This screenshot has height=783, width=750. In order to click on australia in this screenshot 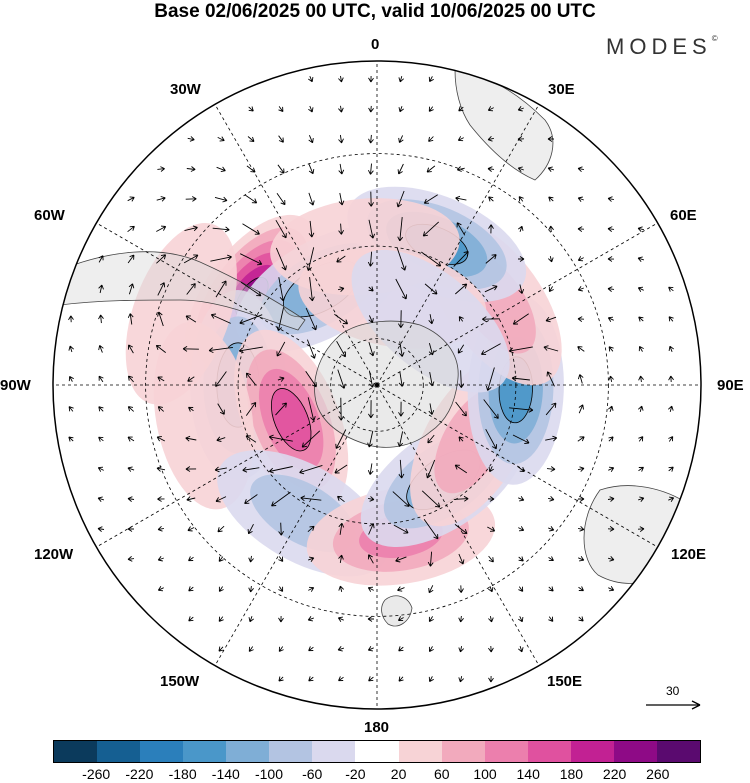, I will do `click(637, 534)`.